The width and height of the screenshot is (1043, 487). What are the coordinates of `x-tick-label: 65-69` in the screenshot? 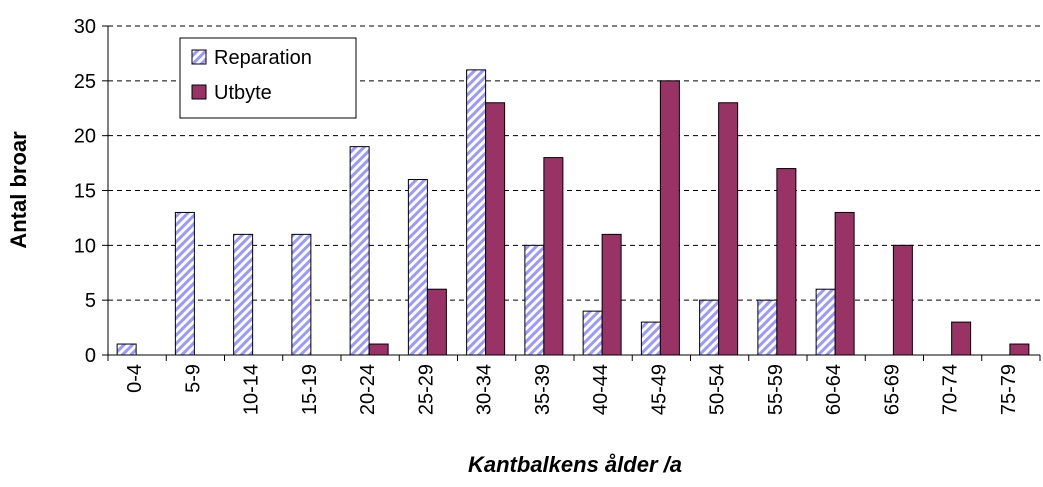 It's located at (892, 389).